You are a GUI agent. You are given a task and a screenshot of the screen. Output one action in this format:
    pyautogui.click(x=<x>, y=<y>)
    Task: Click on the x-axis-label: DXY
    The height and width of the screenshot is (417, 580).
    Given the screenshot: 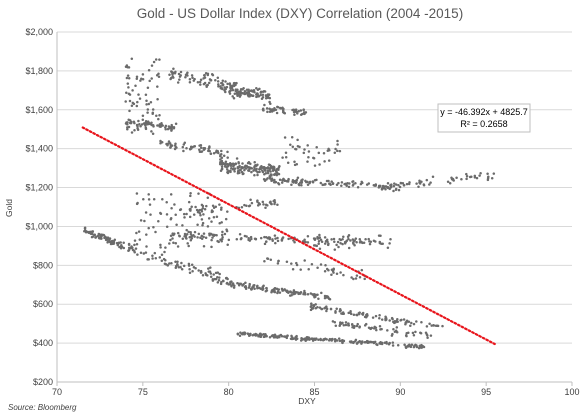 What is the action you would take?
    pyautogui.click(x=307, y=401)
    